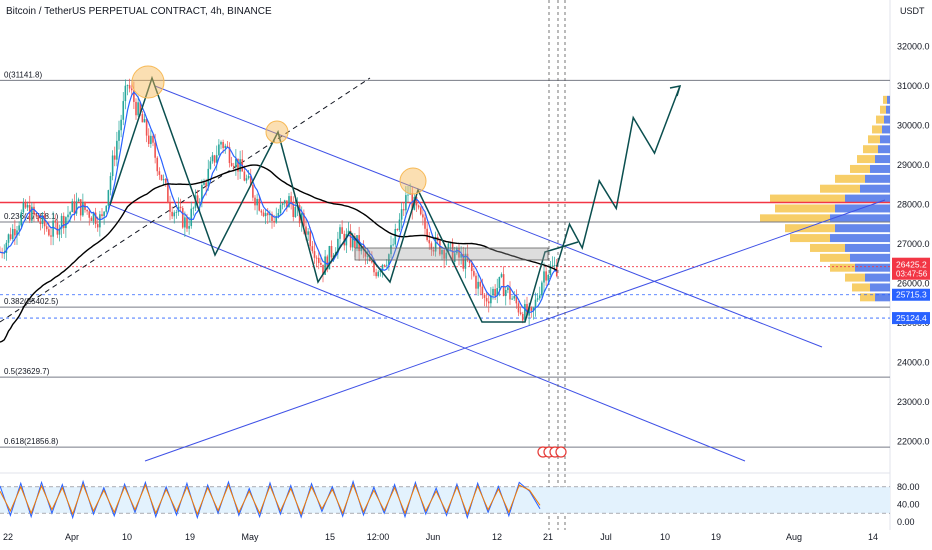 Image resolution: width=932 pixels, height=550 pixels. I want to click on time-tick-label: 12, so click(497, 537).